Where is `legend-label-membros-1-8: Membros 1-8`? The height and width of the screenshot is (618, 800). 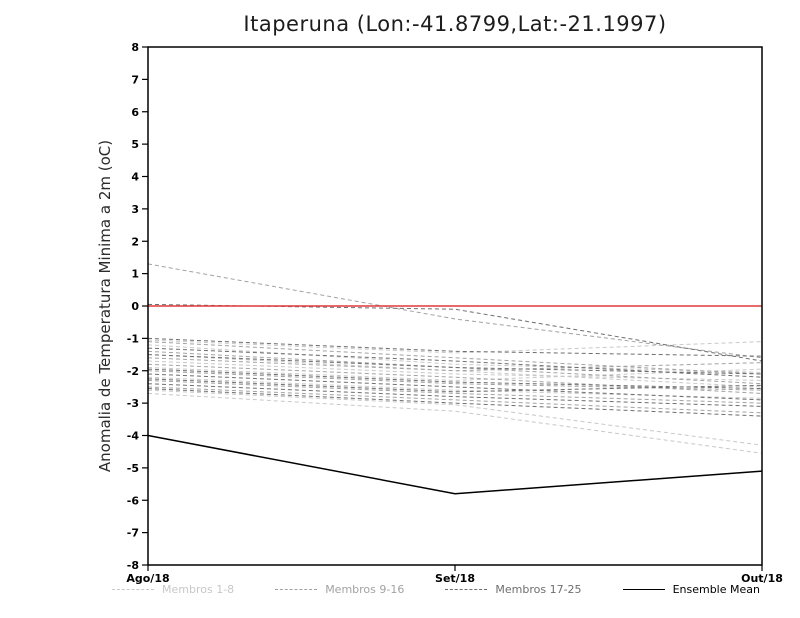 legend-label-membros-1-8: Membros 1-8 is located at coordinates (198, 589).